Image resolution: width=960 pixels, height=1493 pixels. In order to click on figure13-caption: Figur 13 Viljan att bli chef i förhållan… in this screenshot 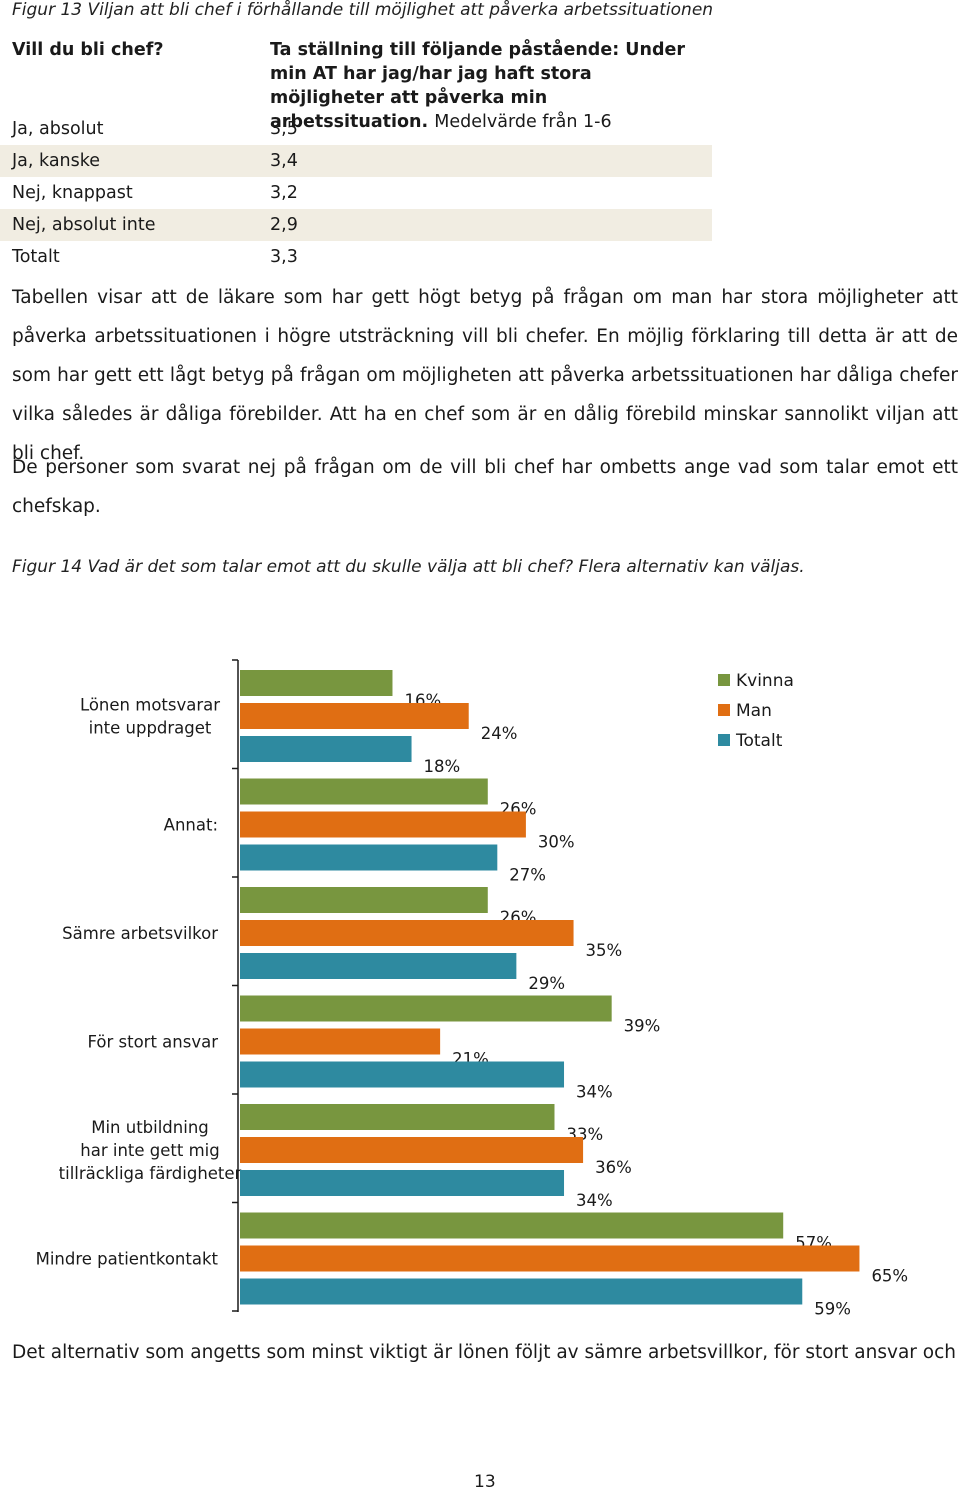, I will do `click(363, 10)`.